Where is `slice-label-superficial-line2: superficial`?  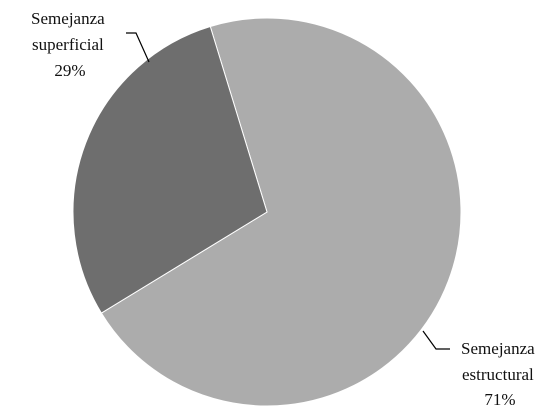
slice-label-superficial-line2: superficial is located at coordinates (68, 44).